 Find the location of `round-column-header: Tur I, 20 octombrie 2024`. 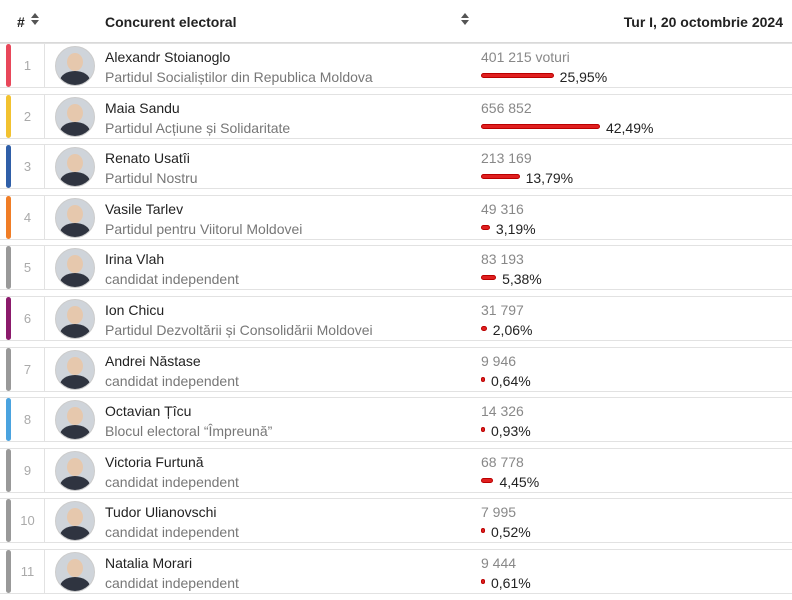

round-column-header: Tur I, 20 octombrie 2024 is located at coordinates (703, 22).